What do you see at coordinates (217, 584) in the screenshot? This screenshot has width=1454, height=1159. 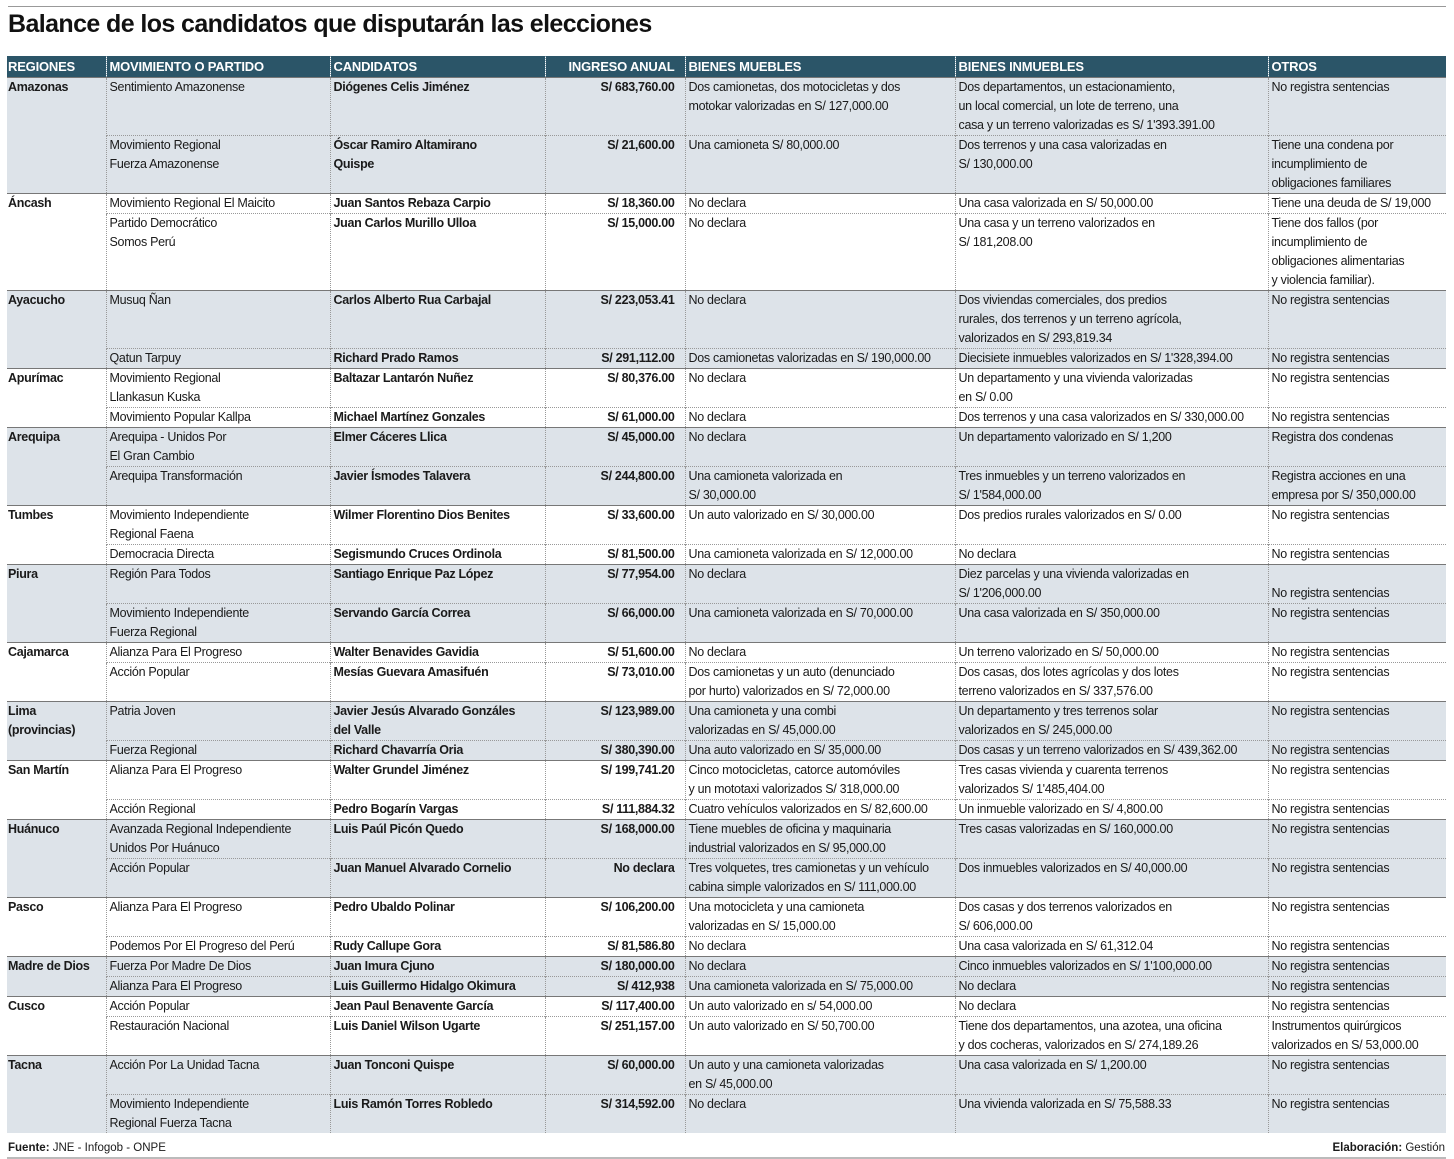 I see `party-cell: Región Para Todos` at bounding box center [217, 584].